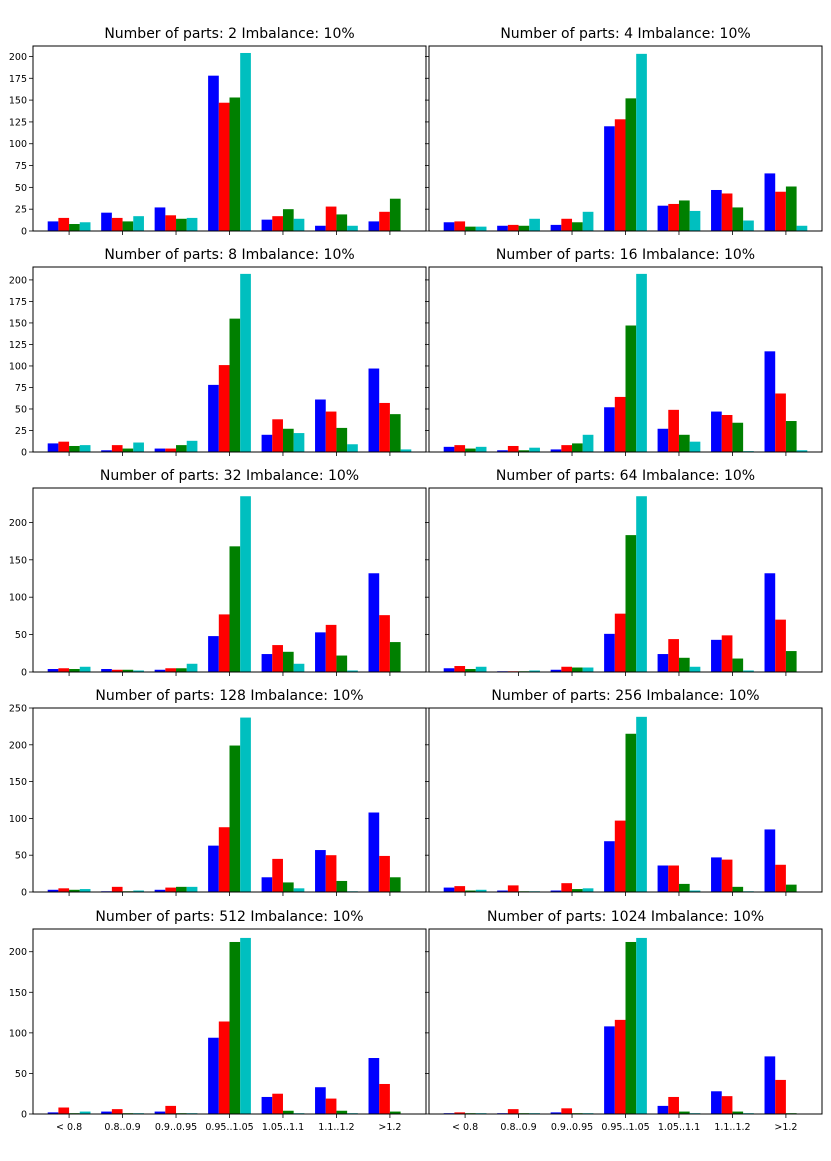  I want to click on panel-title: Number of parts: 1024 Imbalance: 10%, so click(625, 917).